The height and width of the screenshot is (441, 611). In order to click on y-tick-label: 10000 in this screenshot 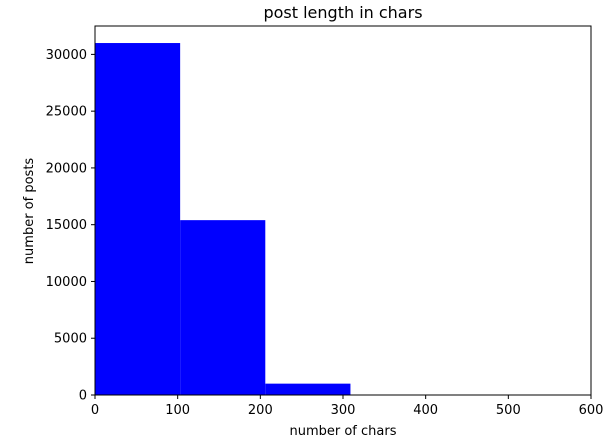, I will do `click(66, 282)`.